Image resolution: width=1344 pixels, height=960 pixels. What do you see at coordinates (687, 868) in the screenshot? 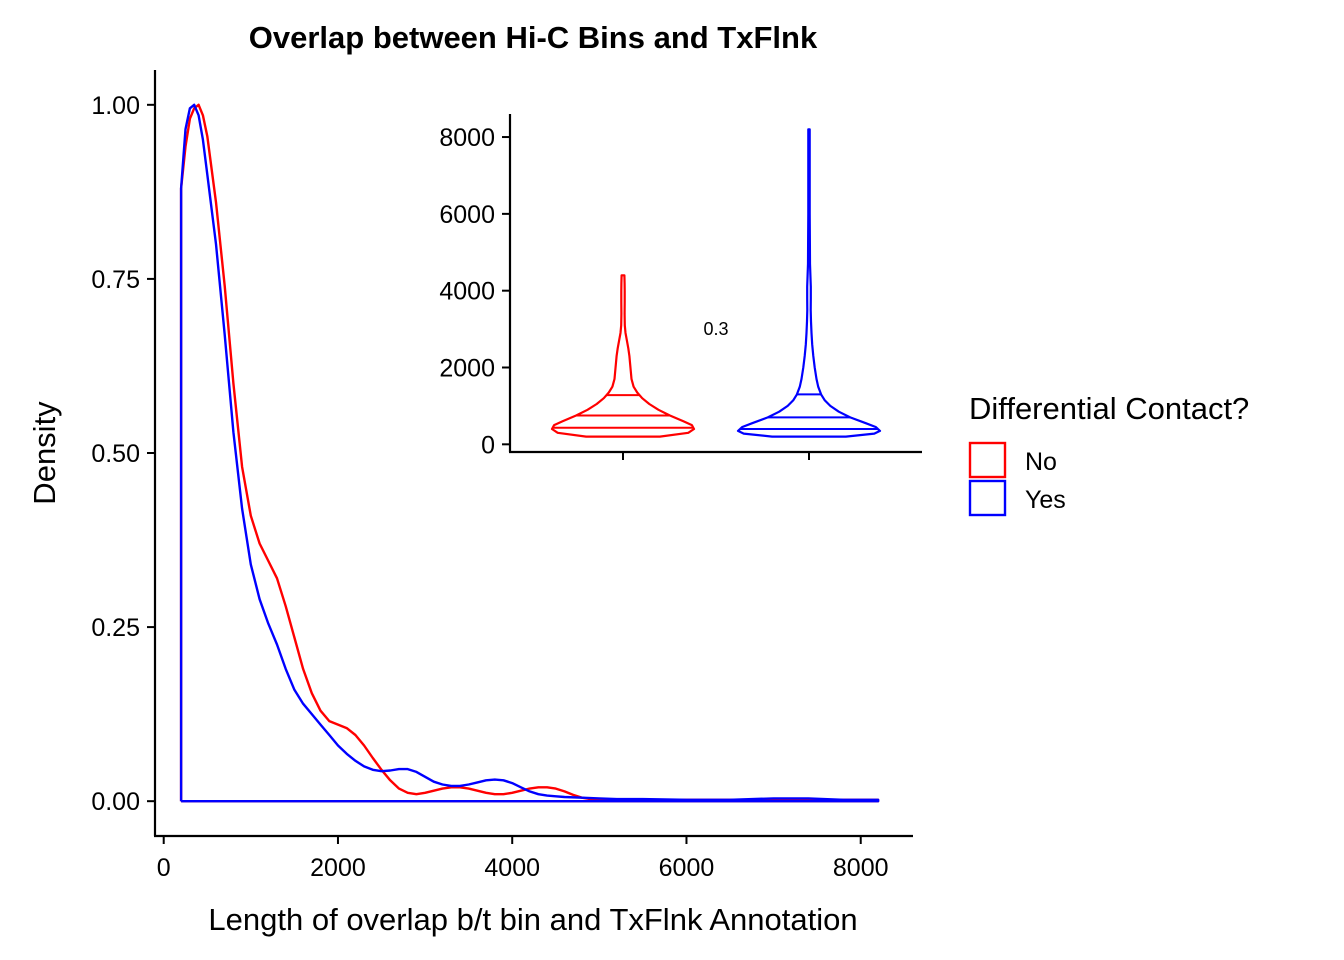
I see `x-tick-label: 6000` at bounding box center [687, 868].